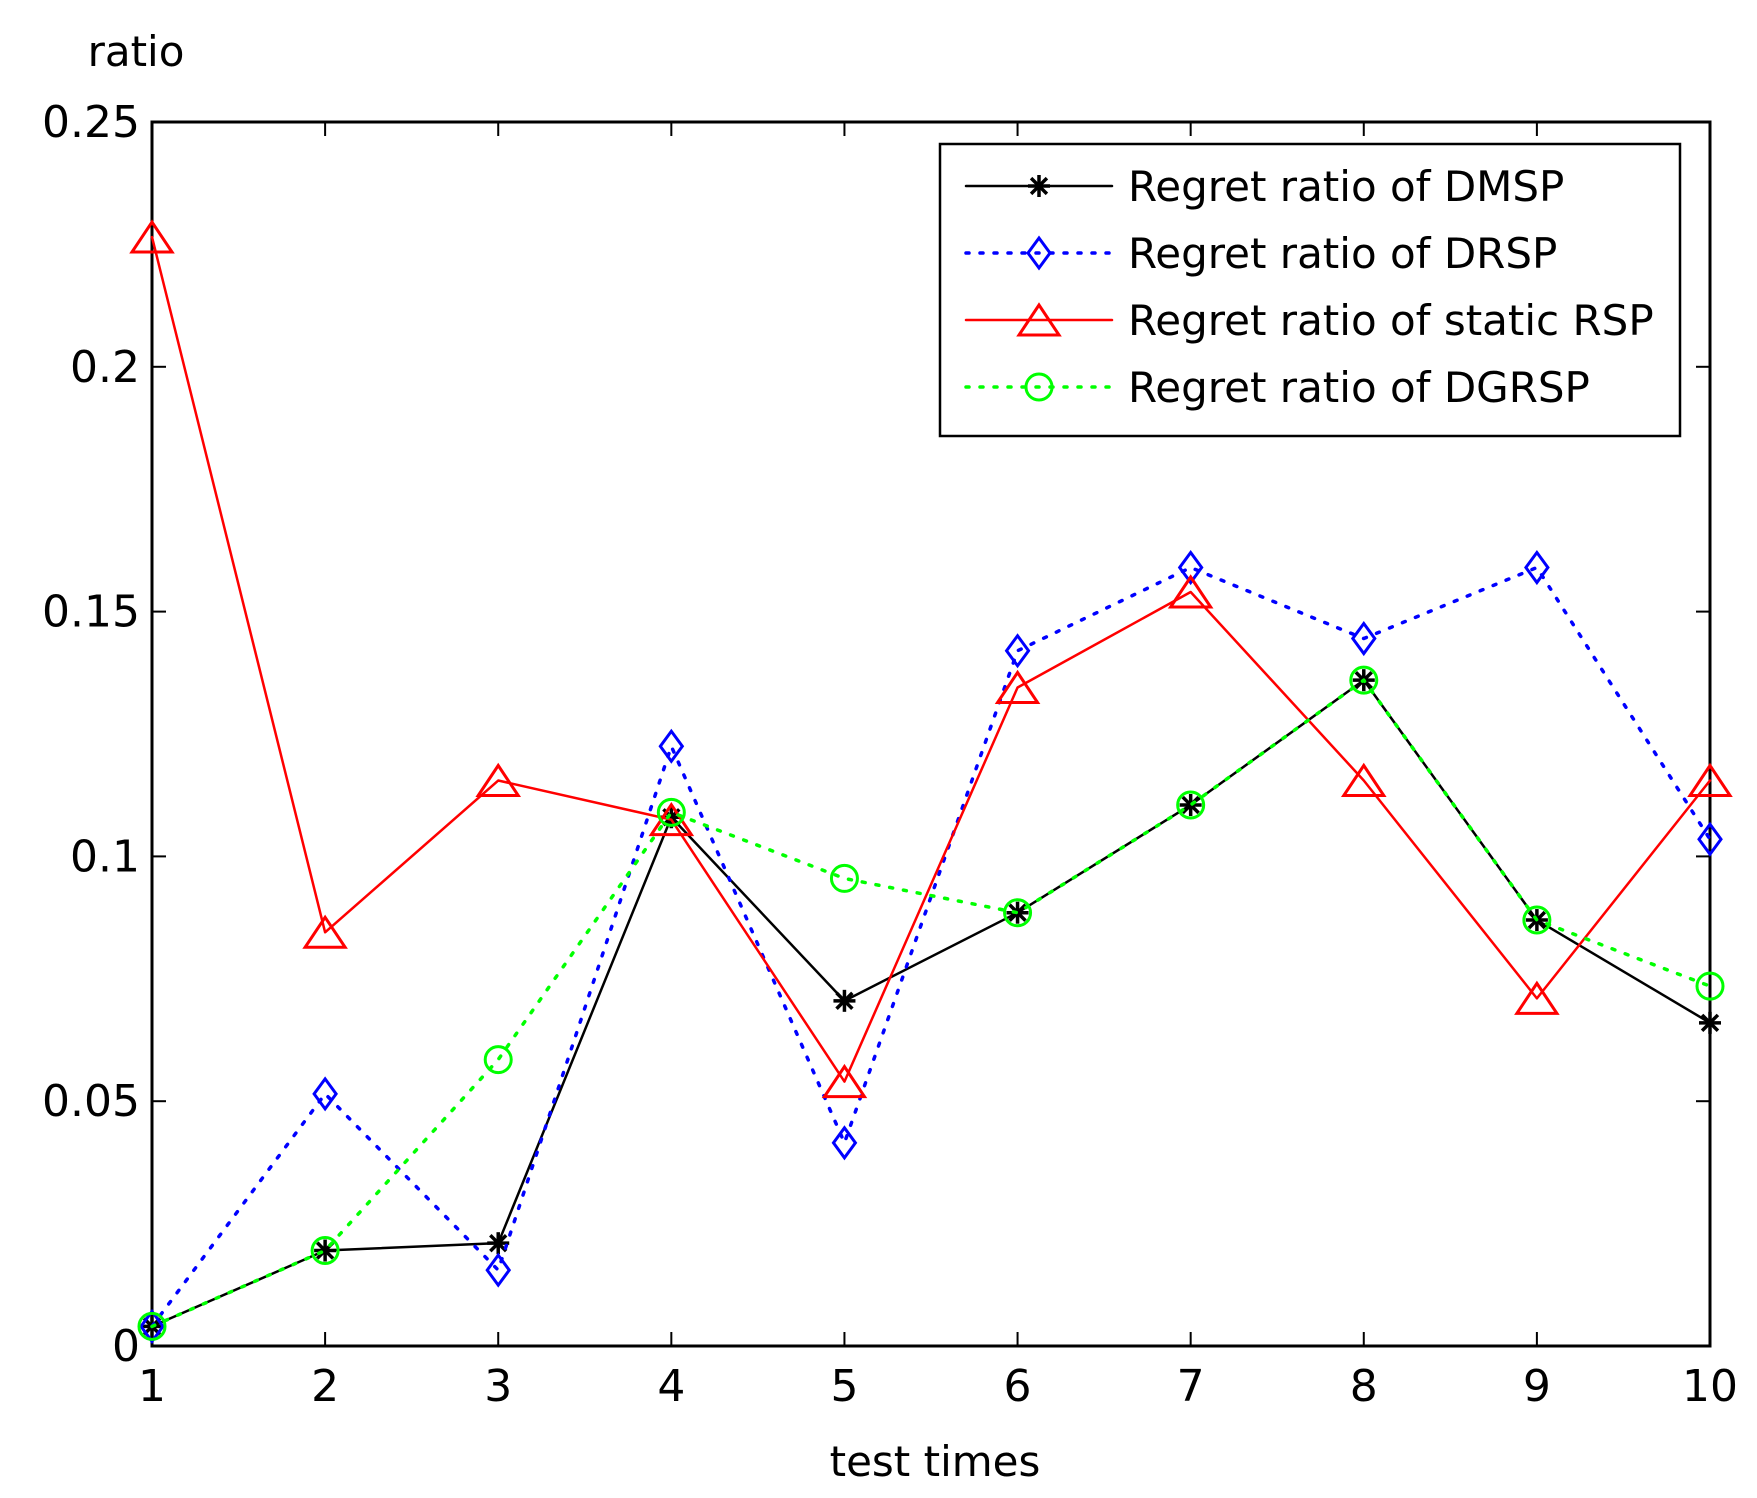  What do you see at coordinates (1342, 253) in the screenshot?
I see `legend-label: Regret ratio of DRSP` at bounding box center [1342, 253].